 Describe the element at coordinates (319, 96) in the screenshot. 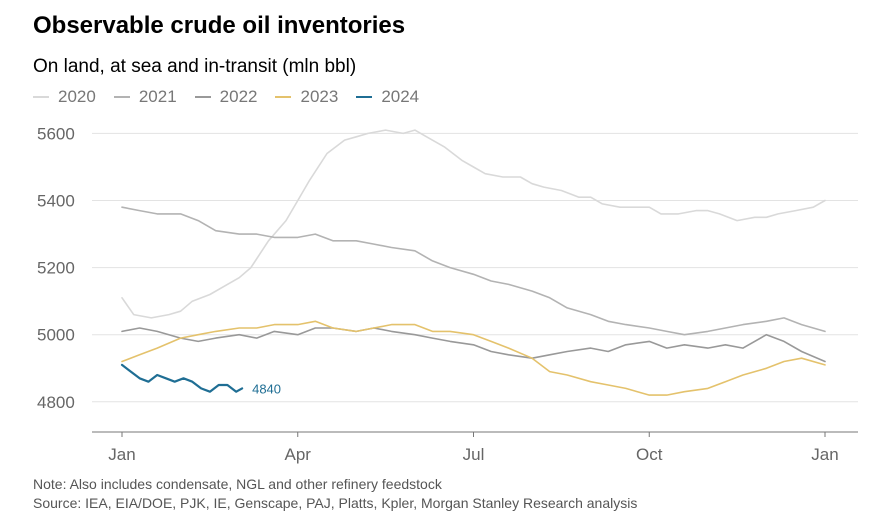

I see `legend-label-2023: 2023` at that location.